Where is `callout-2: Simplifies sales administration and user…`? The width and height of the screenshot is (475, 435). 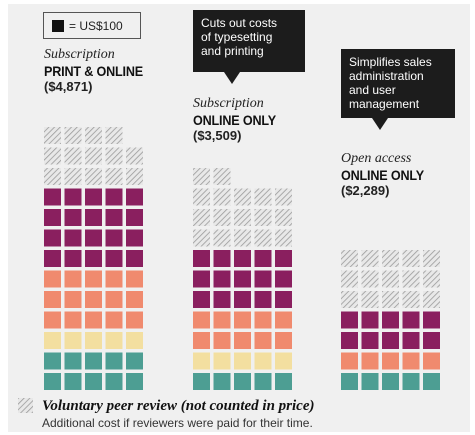 callout-2: Simplifies sales administration and user… is located at coordinates (398, 83).